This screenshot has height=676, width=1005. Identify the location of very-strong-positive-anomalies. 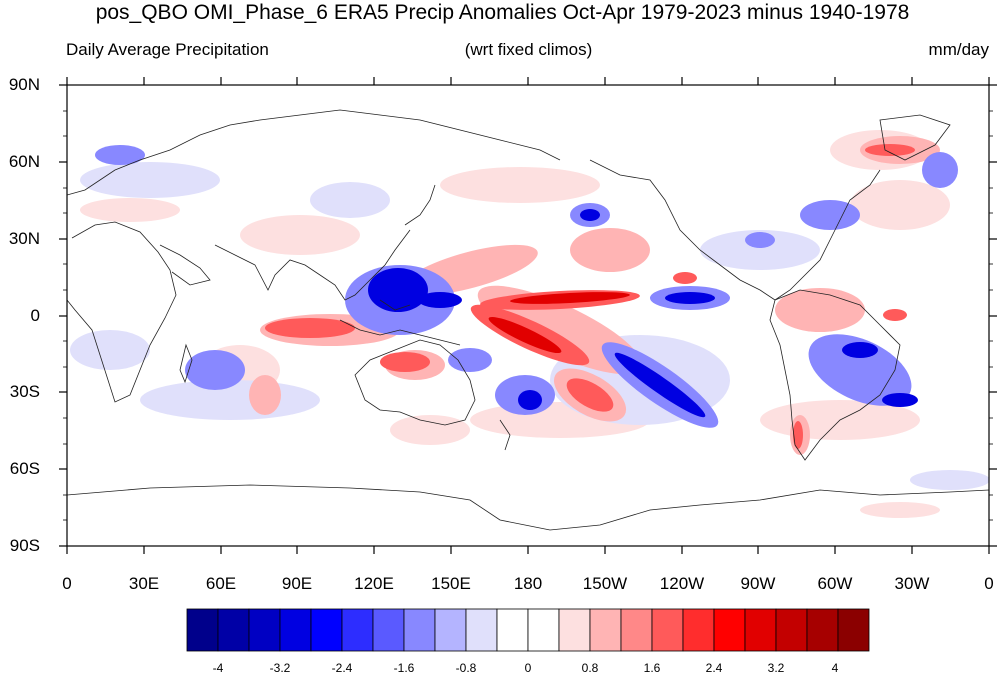
(559, 323).